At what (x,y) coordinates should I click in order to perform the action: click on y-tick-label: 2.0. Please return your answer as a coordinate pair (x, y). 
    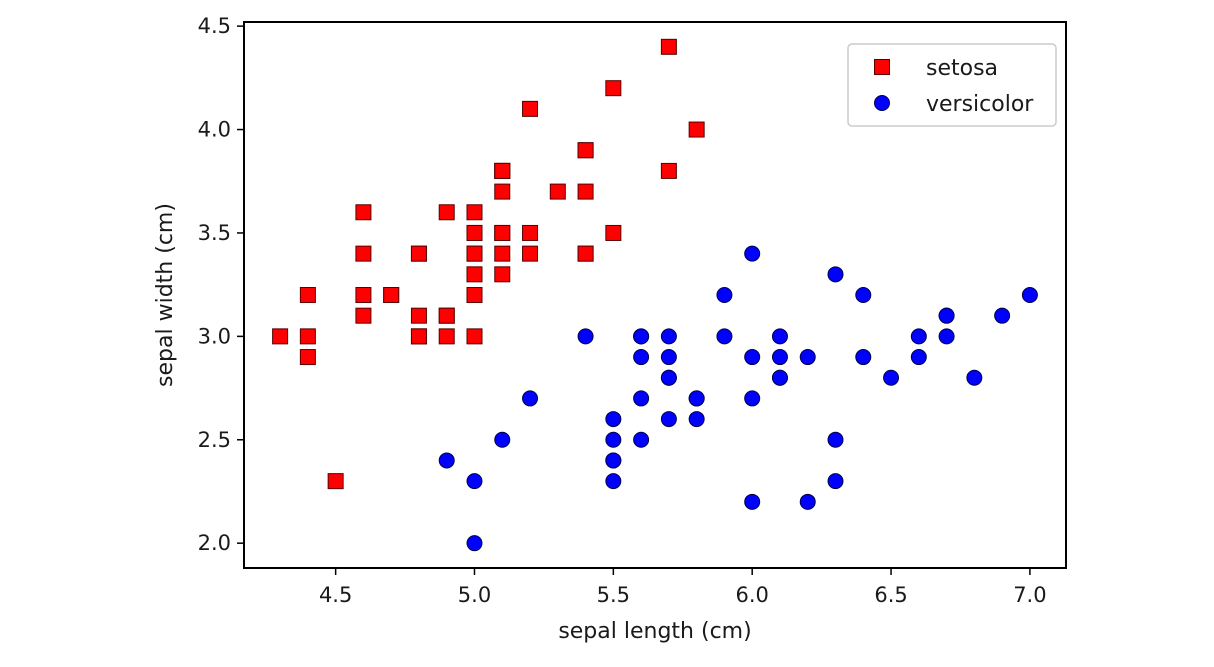
    Looking at the image, I should click on (214, 543).